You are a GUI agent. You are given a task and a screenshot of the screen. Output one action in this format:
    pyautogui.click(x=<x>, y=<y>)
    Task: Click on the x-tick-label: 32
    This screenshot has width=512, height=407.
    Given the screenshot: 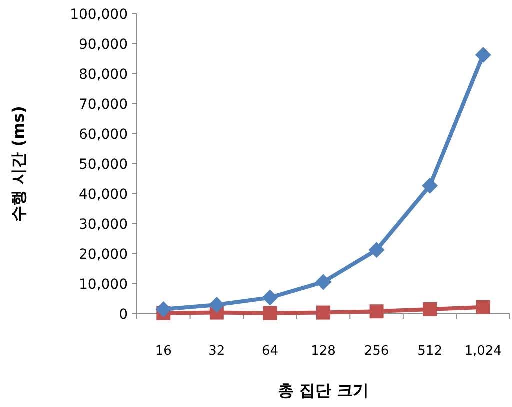 What is the action you would take?
    pyautogui.click(x=217, y=351)
    